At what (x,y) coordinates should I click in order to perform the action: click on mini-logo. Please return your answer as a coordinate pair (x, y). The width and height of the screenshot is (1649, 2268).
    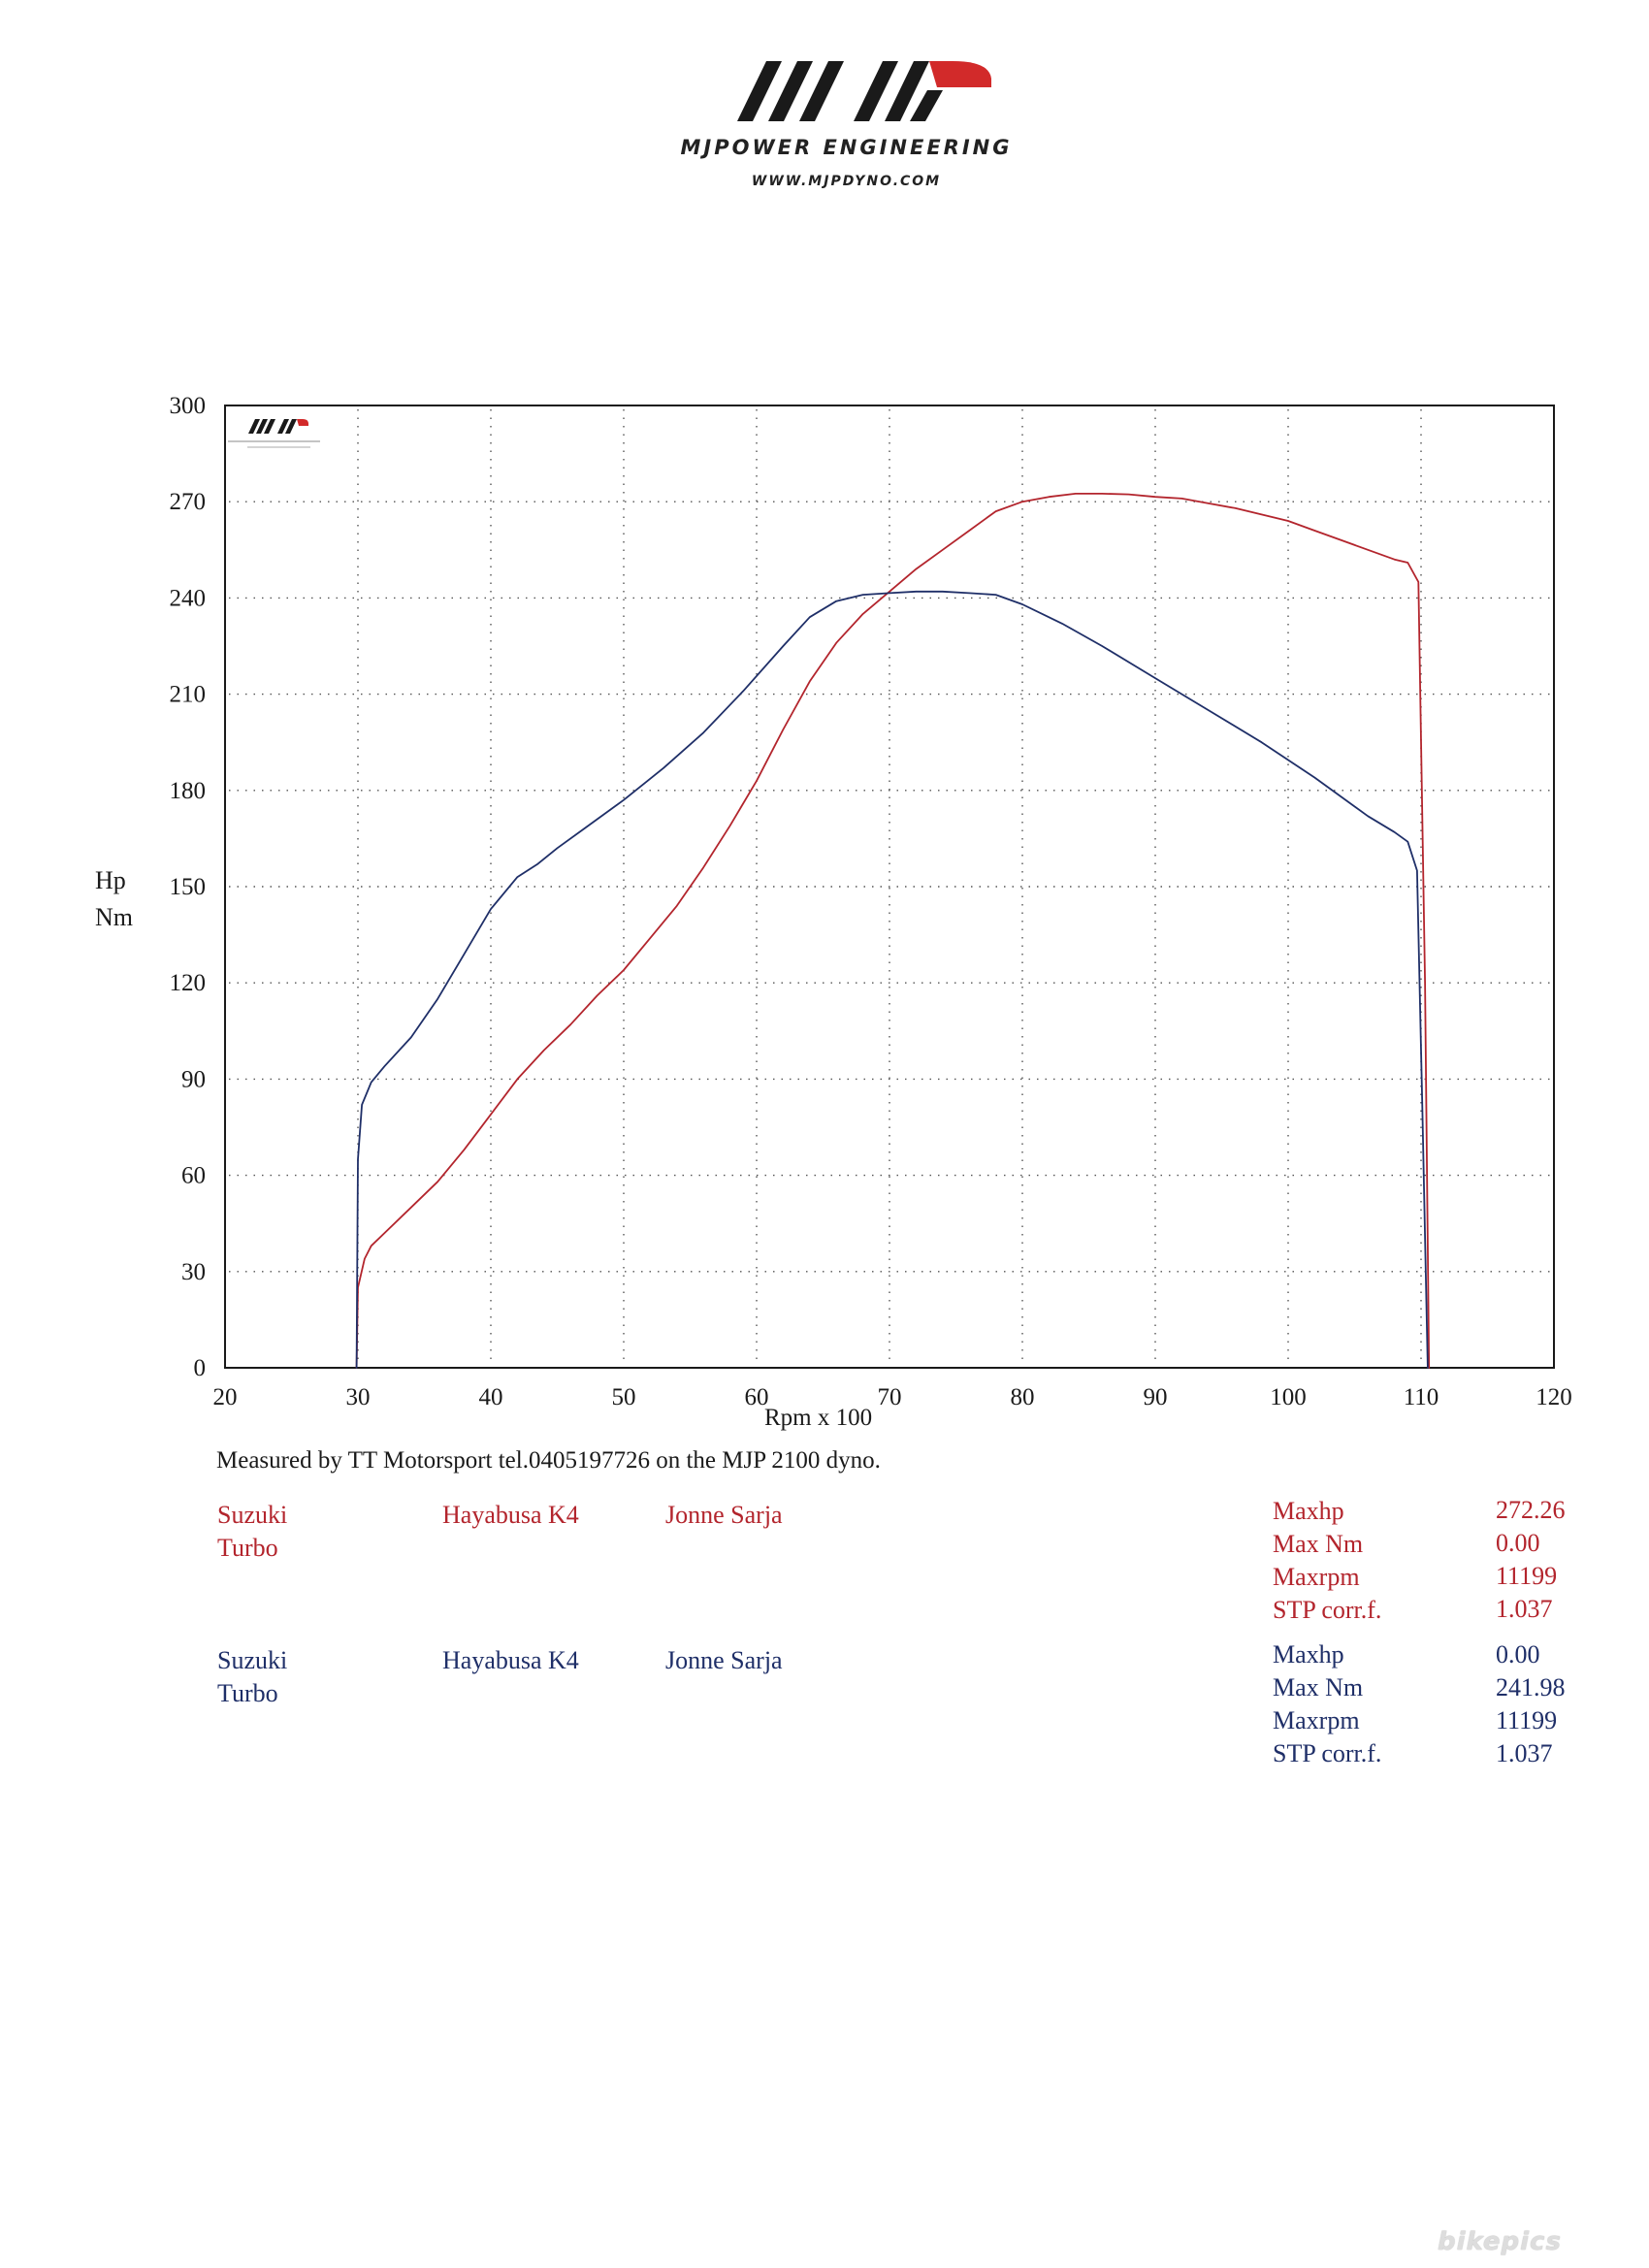
    Looking at the image, I should click on (274, 433).